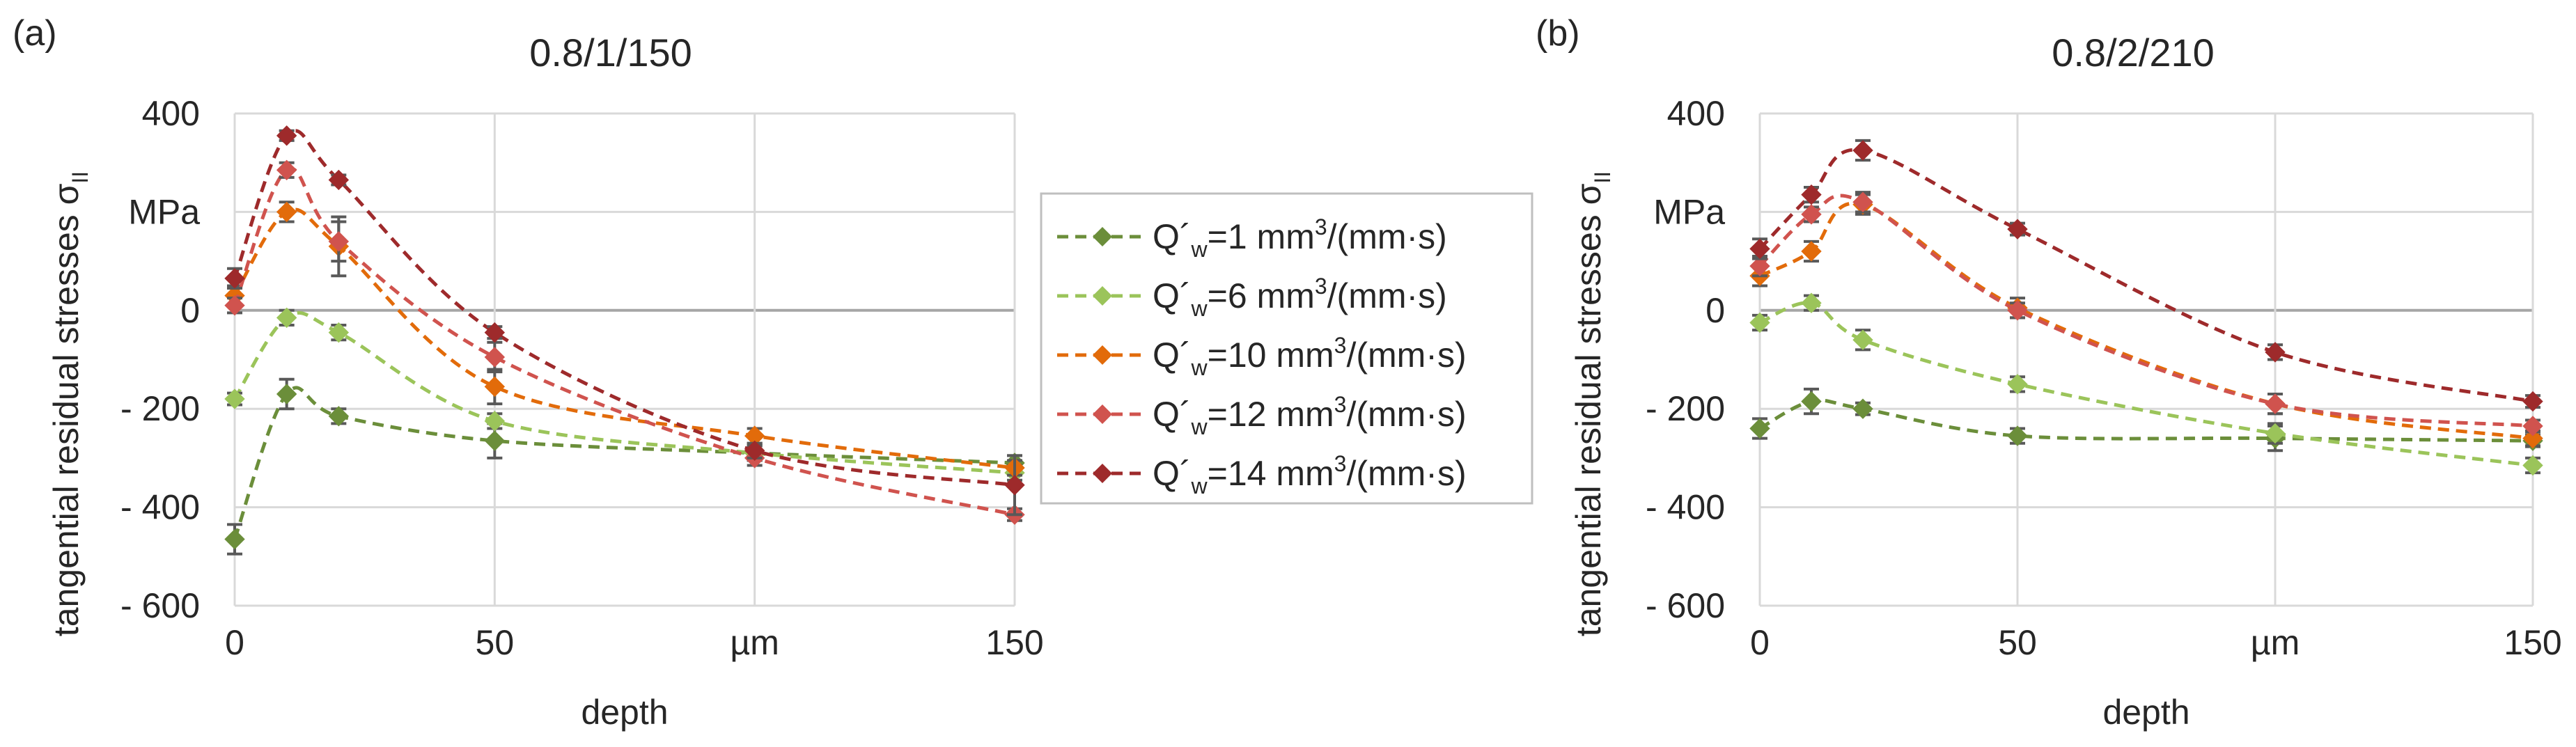  What do you see at coordinates (1300, 238) in the screenshot?
I see `legend-label: Q´w=1 mm3/(mm·s)` at bounding box center [1300, 238].